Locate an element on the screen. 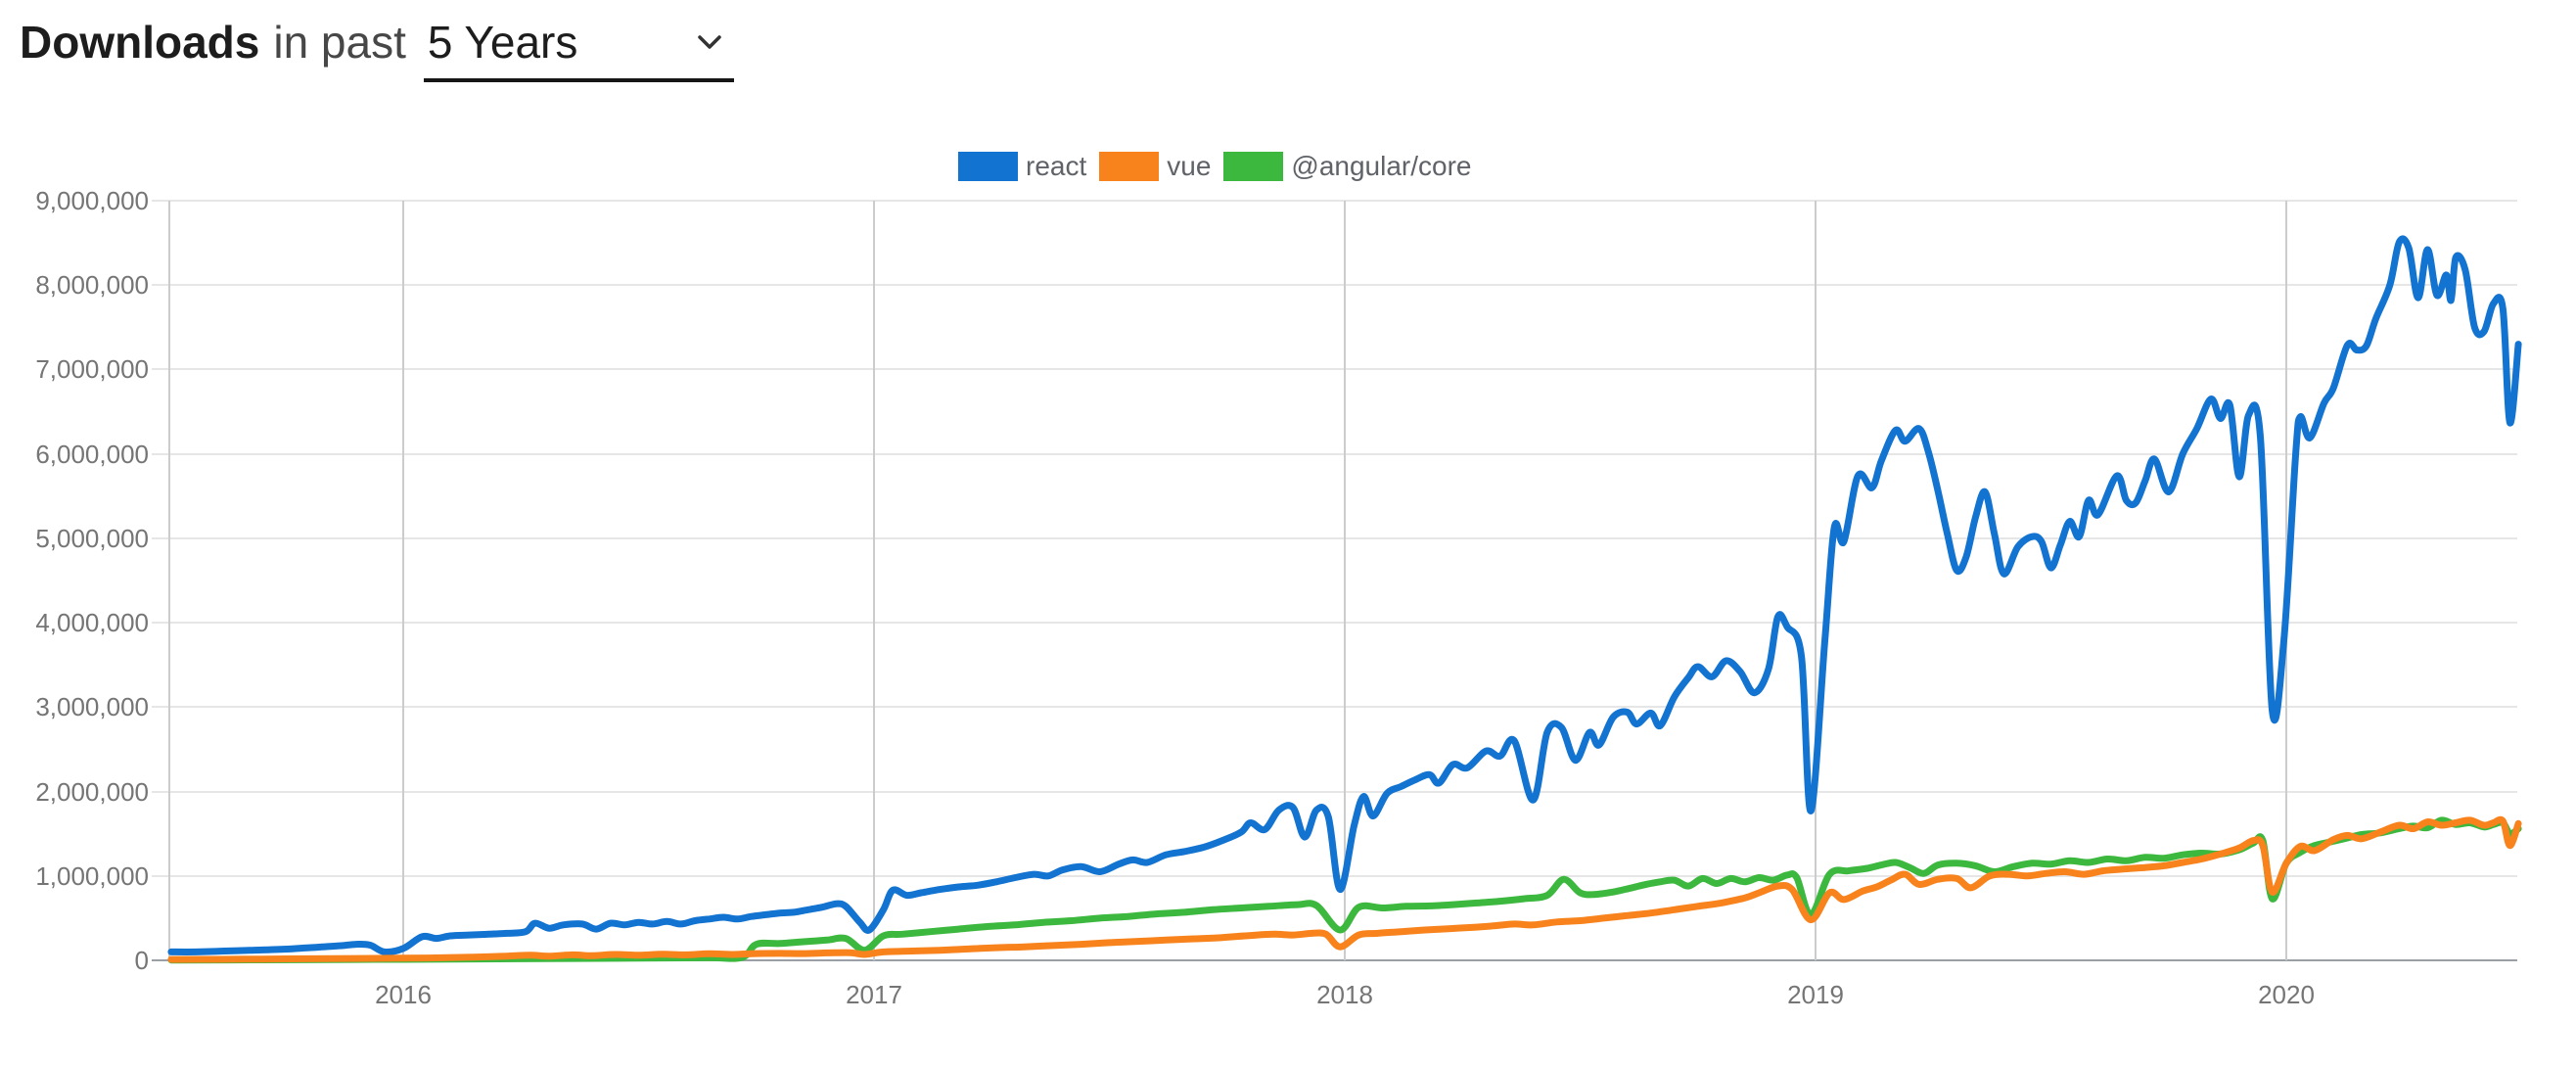 This screenshot has width=2576, height=1069. legend-item-react: react is located at coordinates (1022, 166).